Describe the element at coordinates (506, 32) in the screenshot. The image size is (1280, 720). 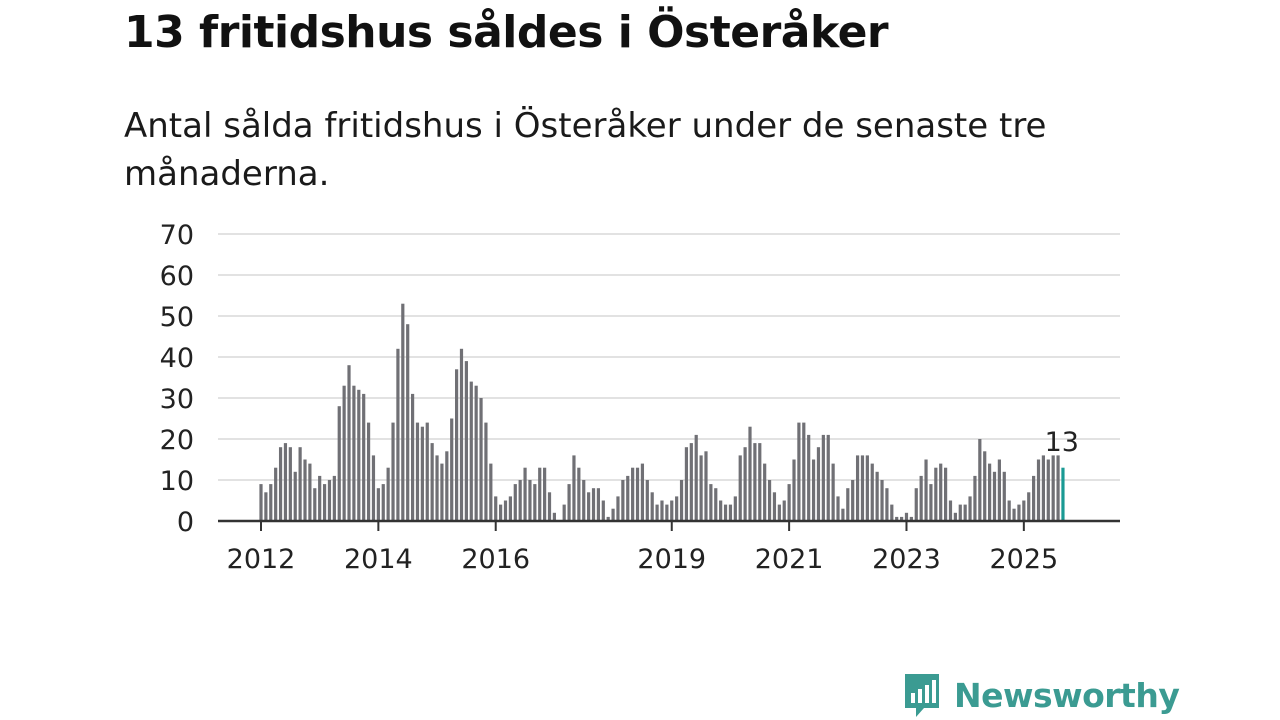
I see `chart-title: 13 fritidshus såldes i Österåker` at that location.